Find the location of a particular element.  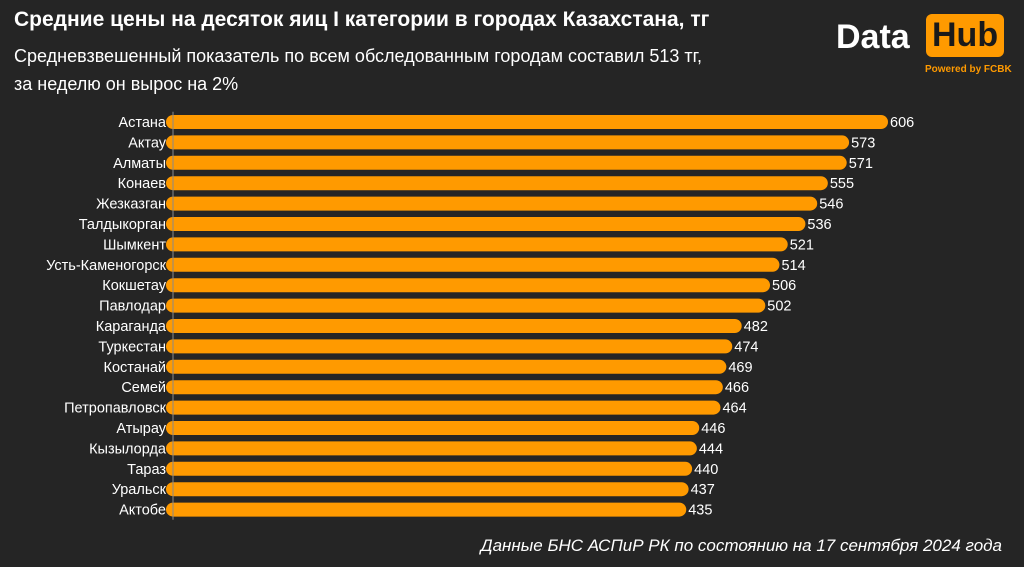

datahub-logo: Data Hub Powered by FCBK is located at coordinates (925, 43).